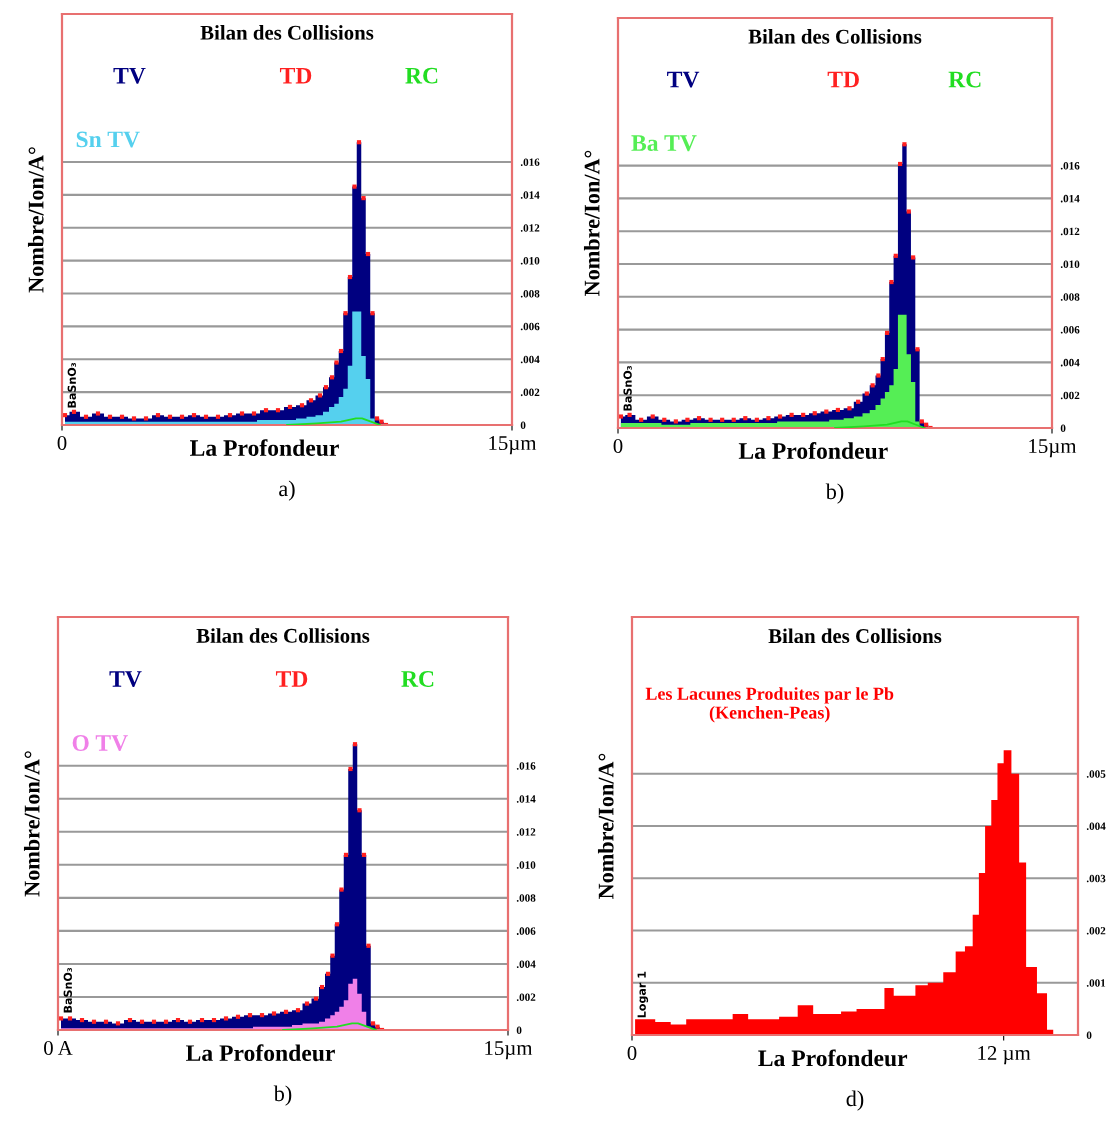 The image size is (1119, 1133). What do you see at coordinates (632, 1053) in the screenshot?
I see `x-tick-label: 0` at bounding box center [632, 1053].